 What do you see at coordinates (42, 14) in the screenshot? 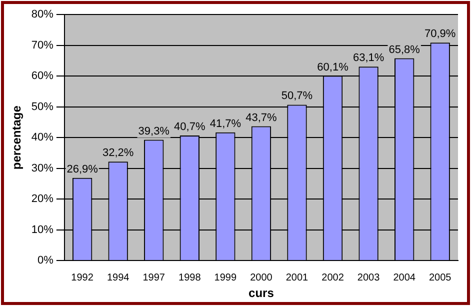
I see `y-tick-label: 80%` at bounding box center [42, 14].